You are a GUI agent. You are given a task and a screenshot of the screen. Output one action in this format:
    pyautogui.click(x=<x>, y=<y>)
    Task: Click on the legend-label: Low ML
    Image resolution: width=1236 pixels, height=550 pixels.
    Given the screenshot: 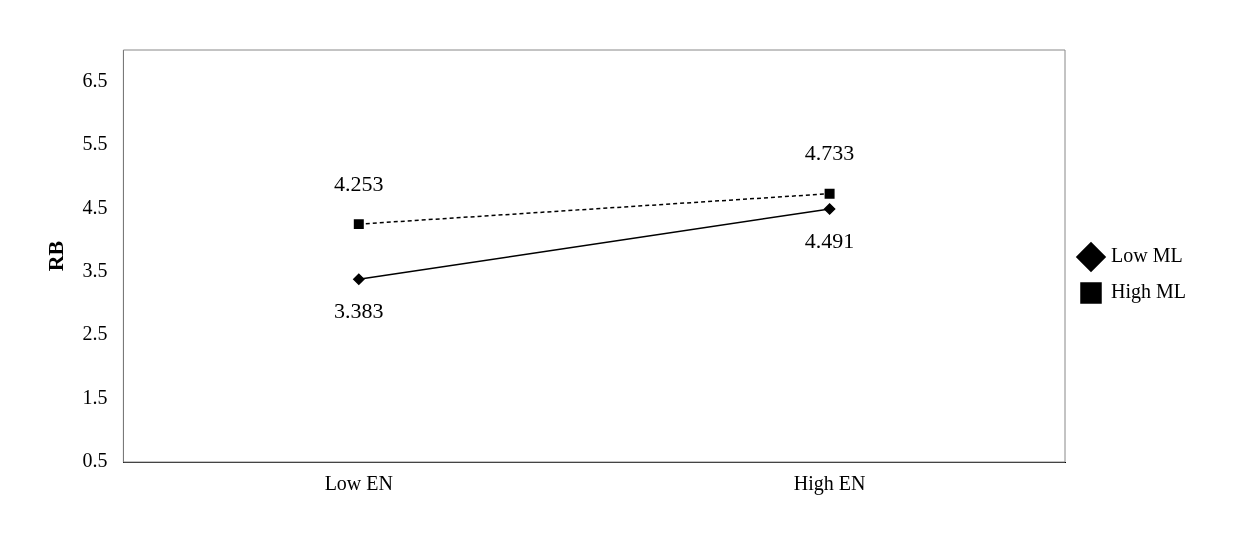 What is the action you would take?
    pyautogui.click(x=1147, y=255)
    